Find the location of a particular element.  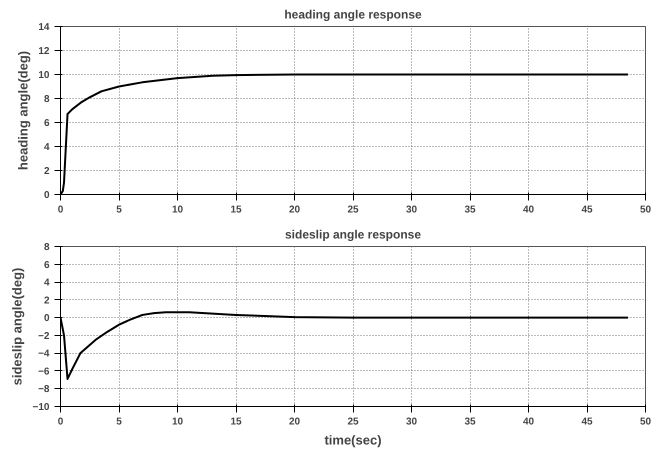

y-tick-label: 12 is located at coordinates (44, 51).